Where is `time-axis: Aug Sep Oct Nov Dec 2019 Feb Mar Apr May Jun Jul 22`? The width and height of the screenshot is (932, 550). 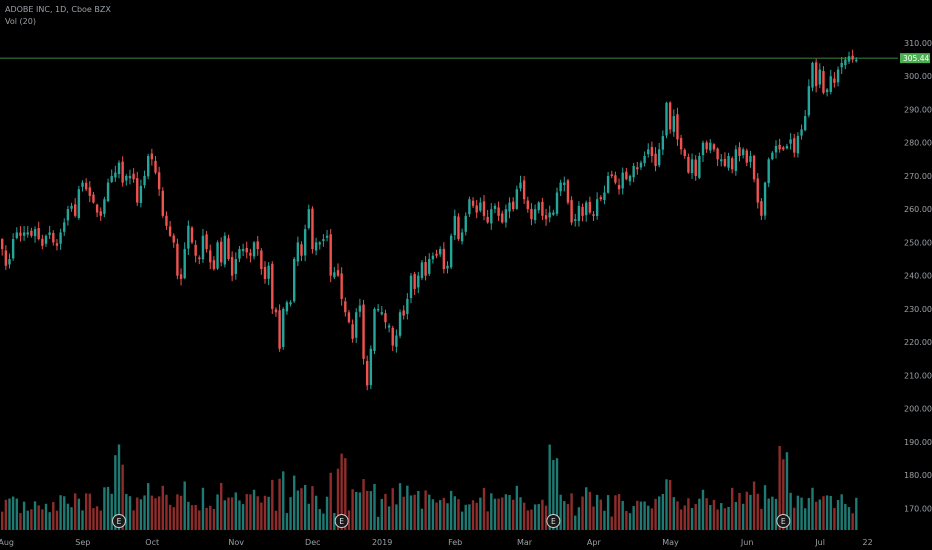 time-axis: Aug Sep Oct Nov Dec 2019 Feb Mar Apr May Jun Jul 22 is located at coordinates (436, 542).